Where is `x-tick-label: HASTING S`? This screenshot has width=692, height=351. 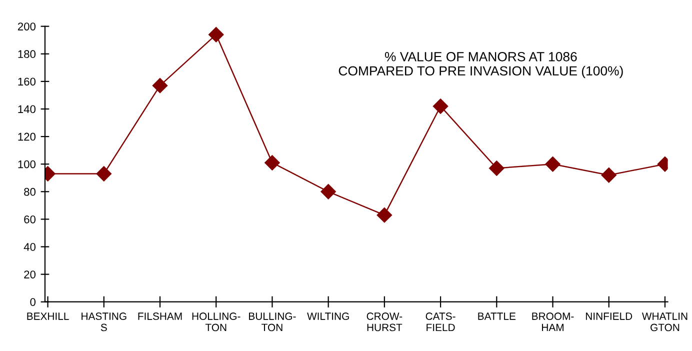 x-tick-label: HASTING S is located at coordinates (104, 322).